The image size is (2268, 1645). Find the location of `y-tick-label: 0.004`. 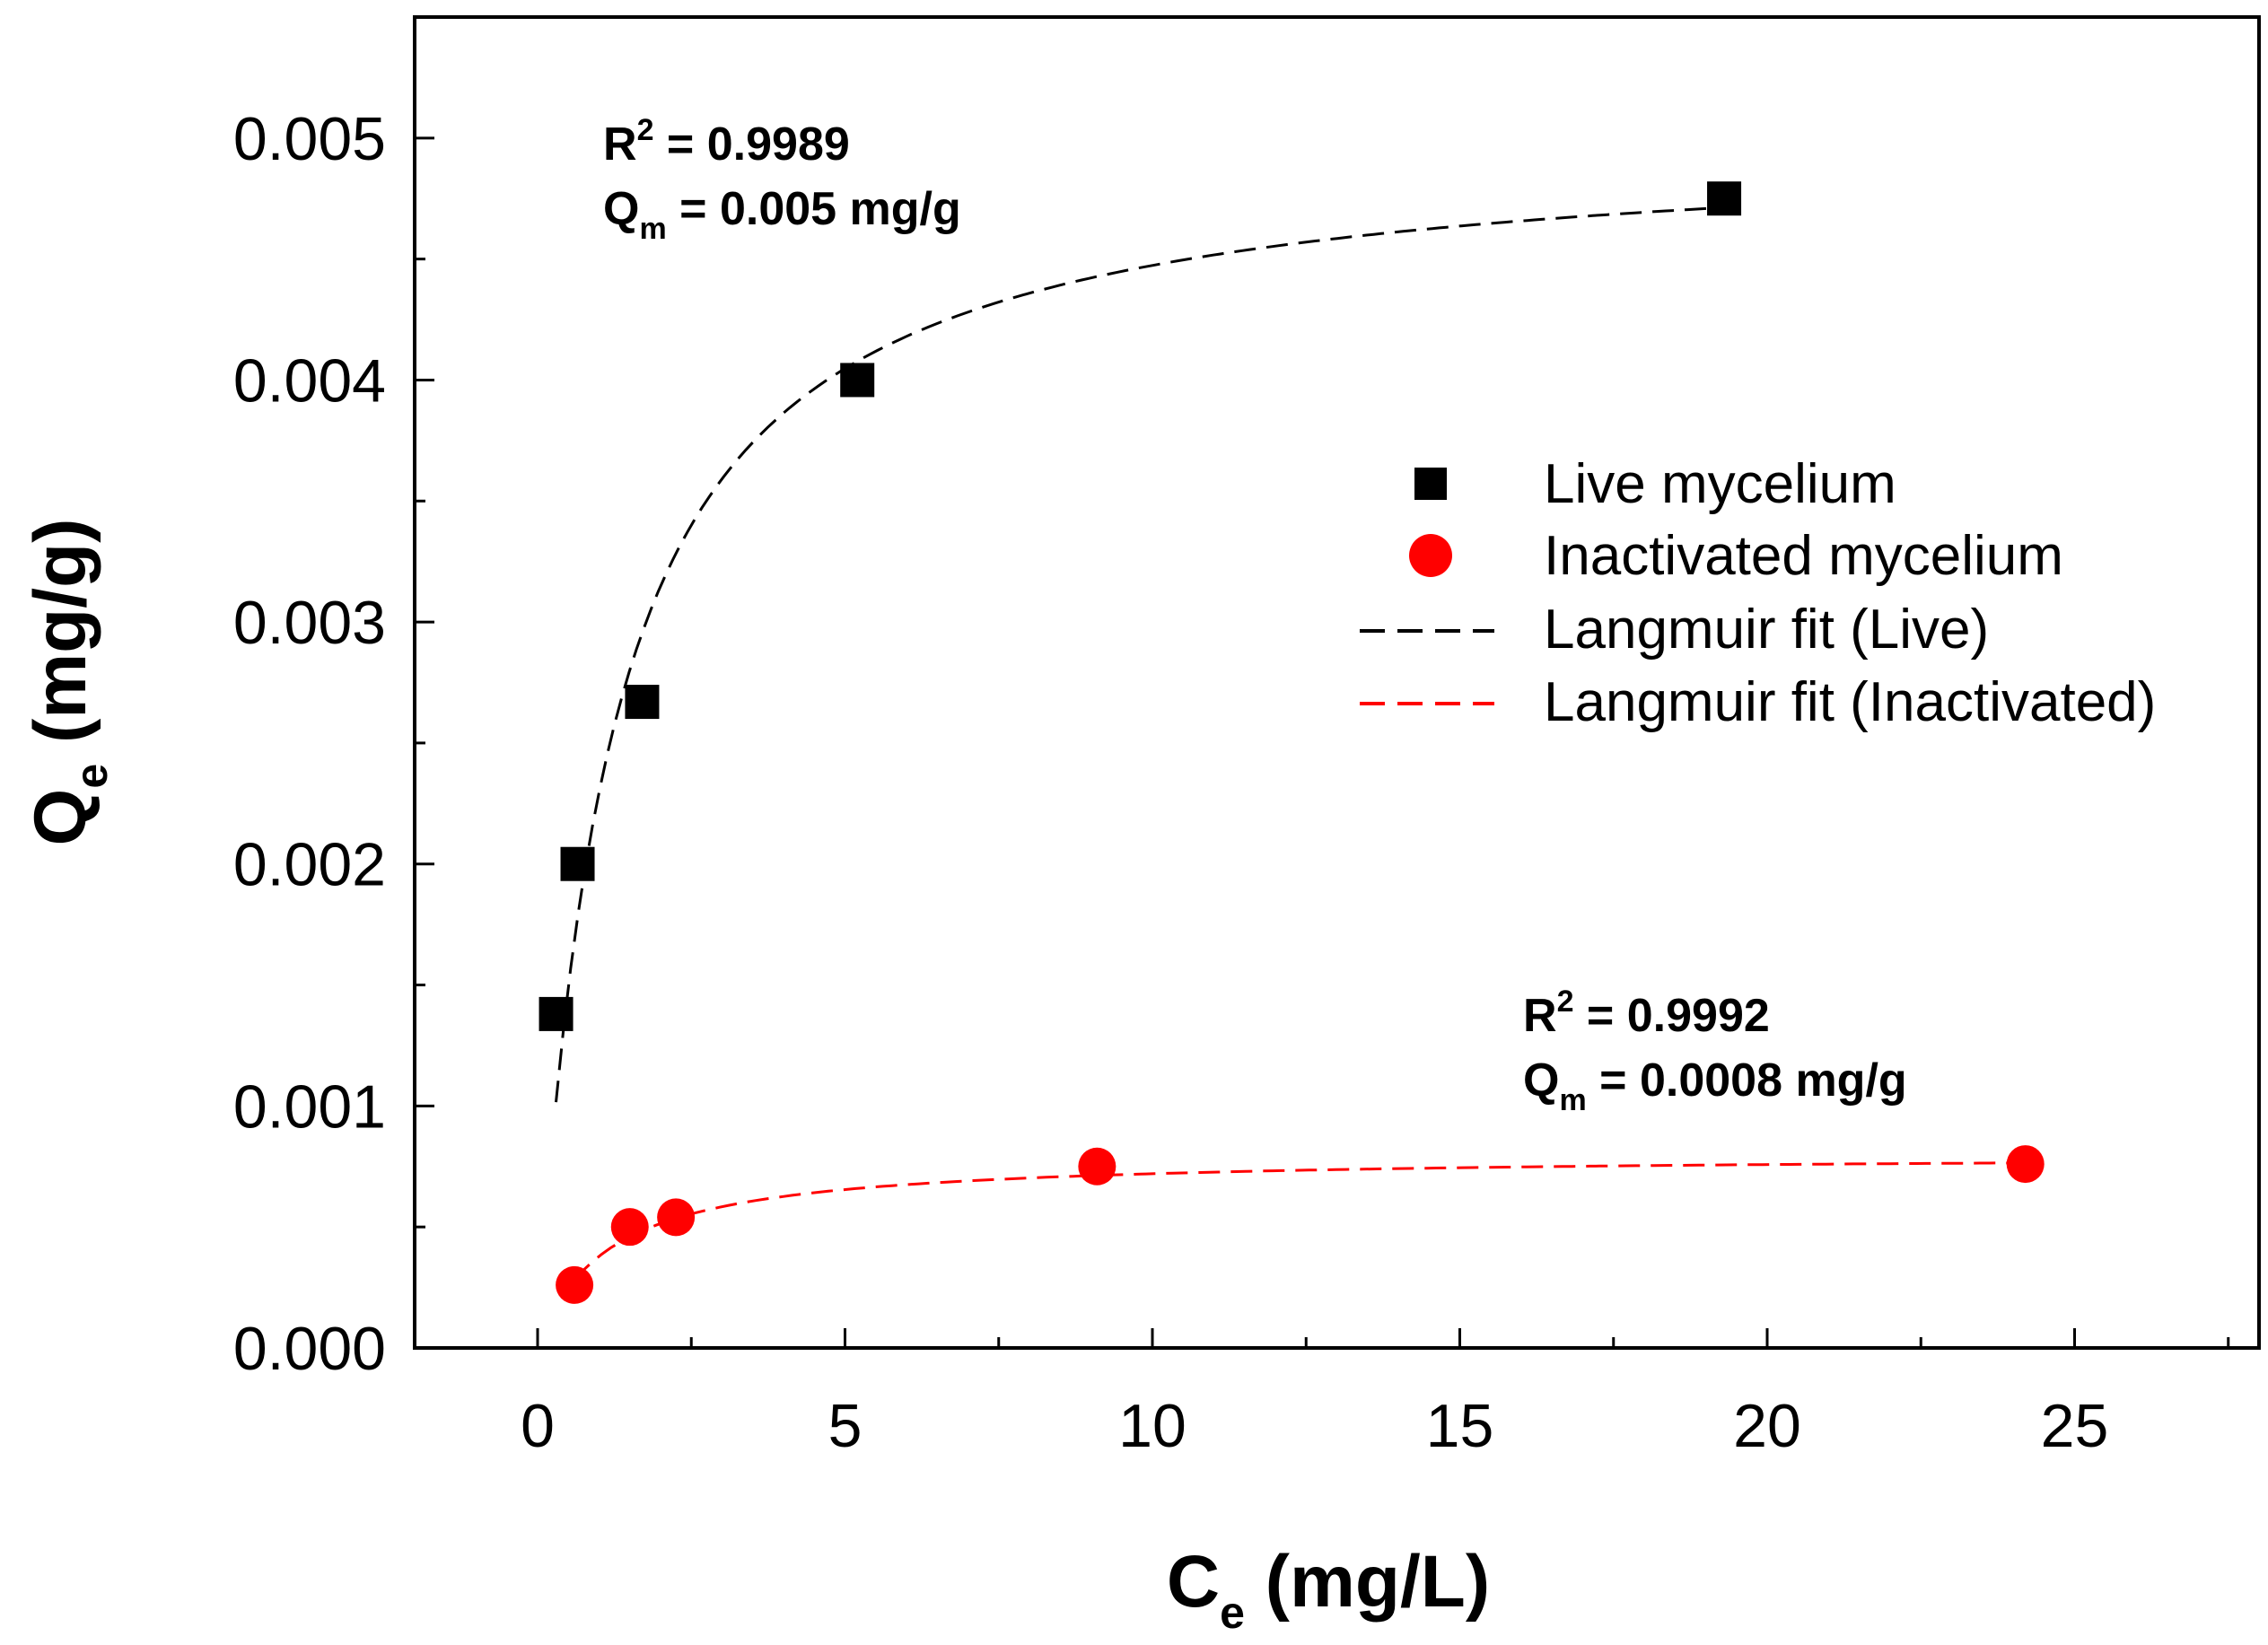

y-tick-label: 0.004 is located at coordinates (309, 381).